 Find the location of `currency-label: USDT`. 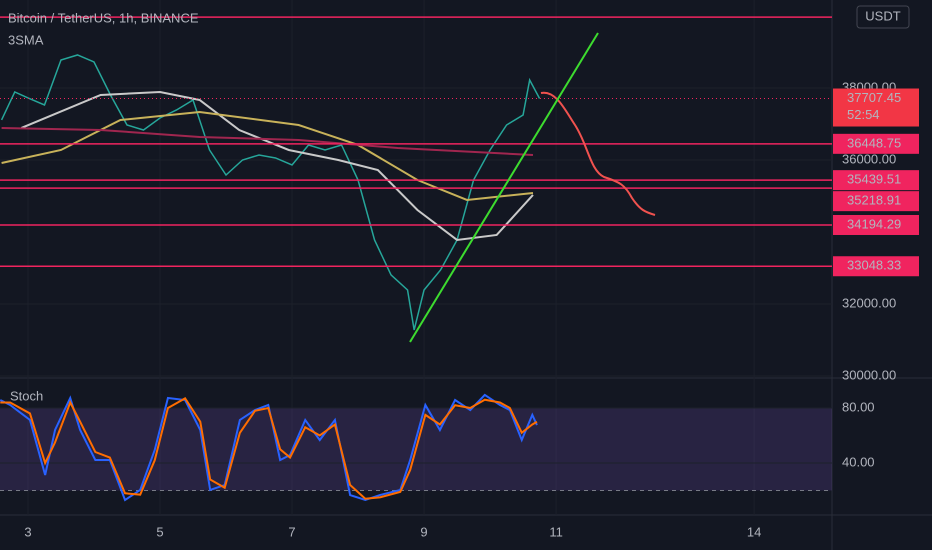

currency-label: USDT is located at coordinates (882, 15).